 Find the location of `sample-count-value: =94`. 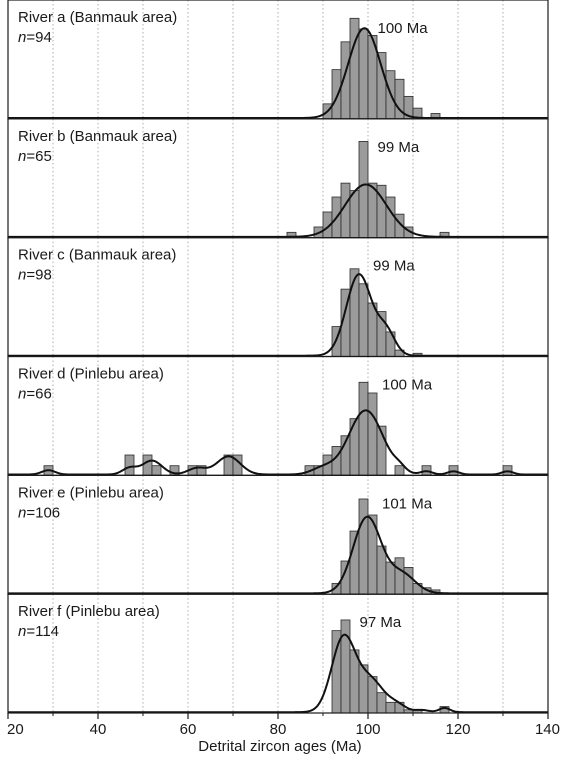

sample-count-value: =94 is located at coordinates (38, 37).